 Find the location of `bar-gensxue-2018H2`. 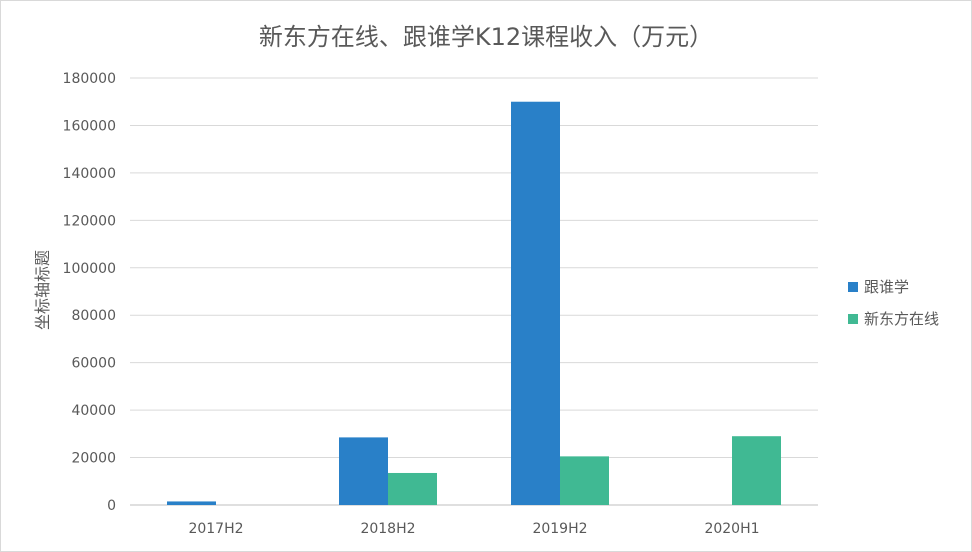

bar-gensxue-2018H2 is located at coordinates (363, 471).